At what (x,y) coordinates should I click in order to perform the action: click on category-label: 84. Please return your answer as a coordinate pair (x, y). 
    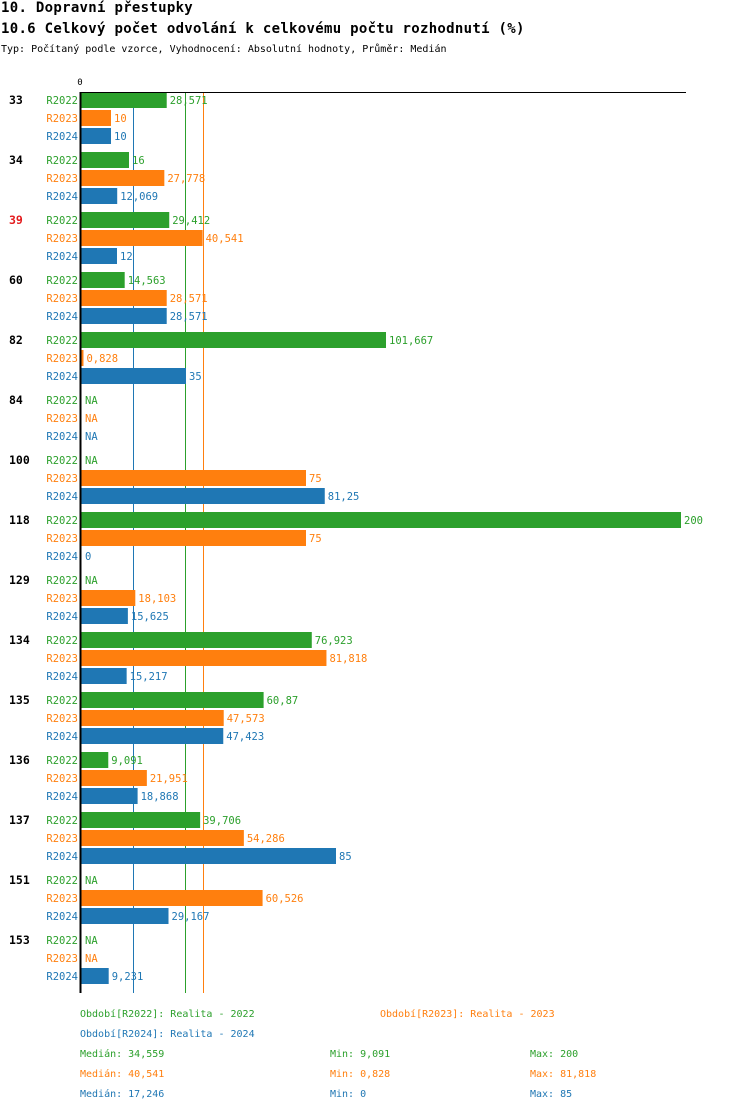
    Looking at the image, I should click on (16, 400).